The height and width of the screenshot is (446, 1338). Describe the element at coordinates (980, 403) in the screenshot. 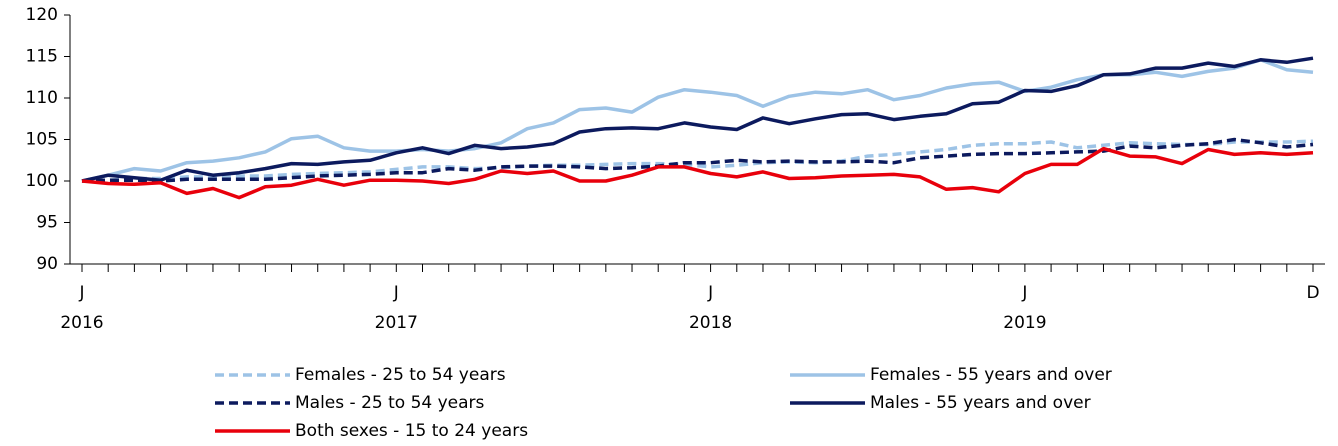

I see `legend-label: Males - 55 years and over` at that location.